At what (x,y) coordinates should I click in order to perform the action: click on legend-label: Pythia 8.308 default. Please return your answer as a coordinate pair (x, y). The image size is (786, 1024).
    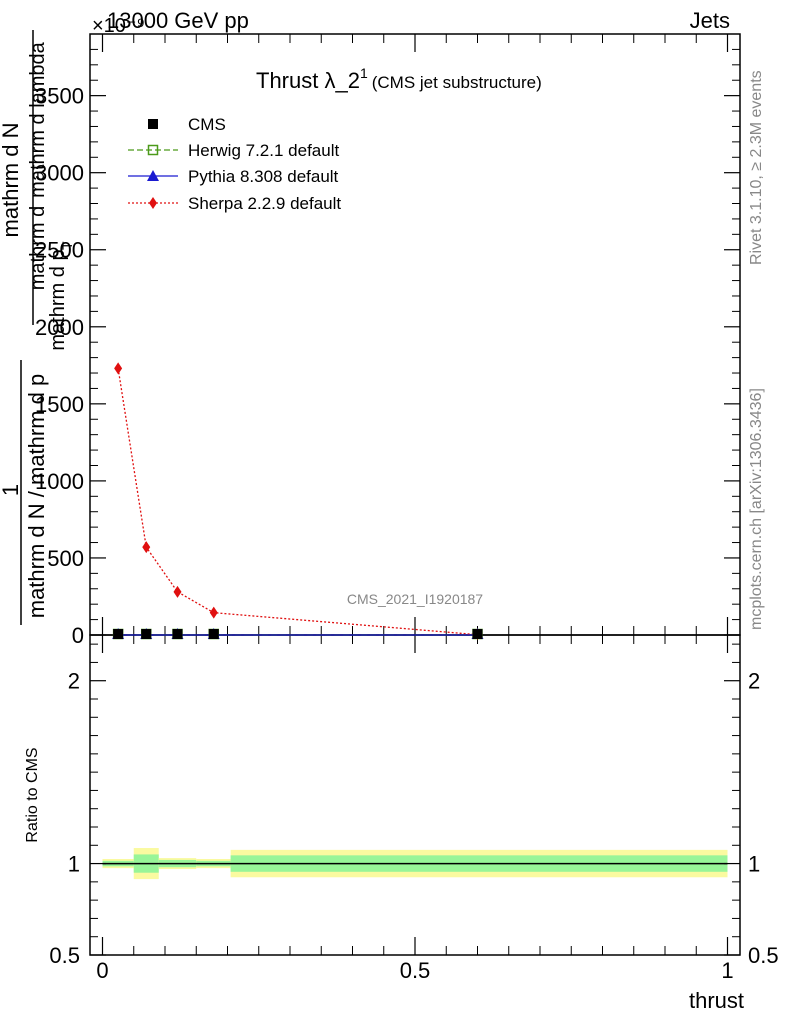
    Looking at the image, I should click on (263, 176).